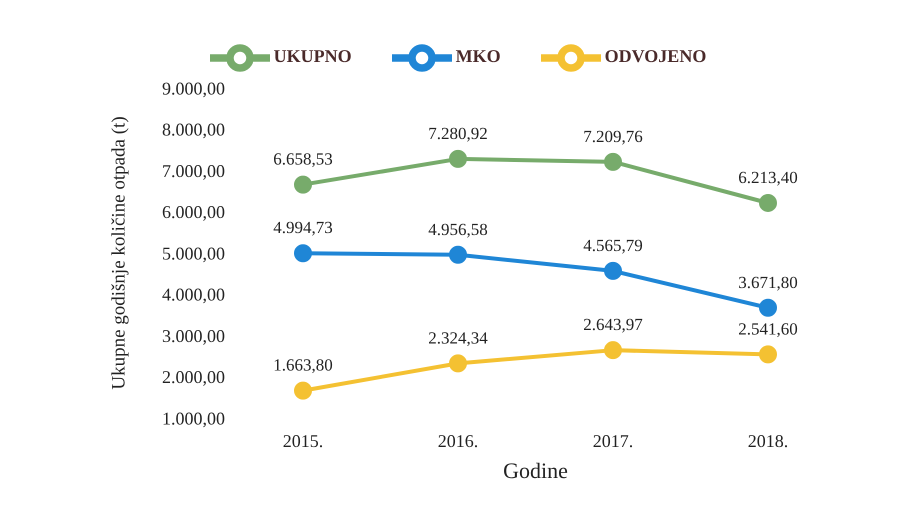 This screenshot has height=529, width=907. What do you see at coordinates (655, 56) in the screenshot?
I see `legend-label: ODVOJENO` at bounding box center [655, 56].